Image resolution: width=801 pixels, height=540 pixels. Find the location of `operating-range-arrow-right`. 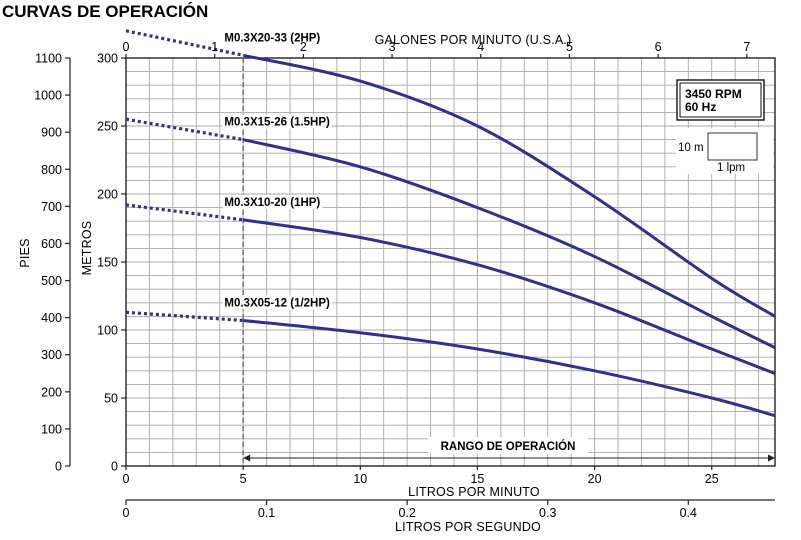

operating-range-arrow-right is located at coordinates (771, 458).